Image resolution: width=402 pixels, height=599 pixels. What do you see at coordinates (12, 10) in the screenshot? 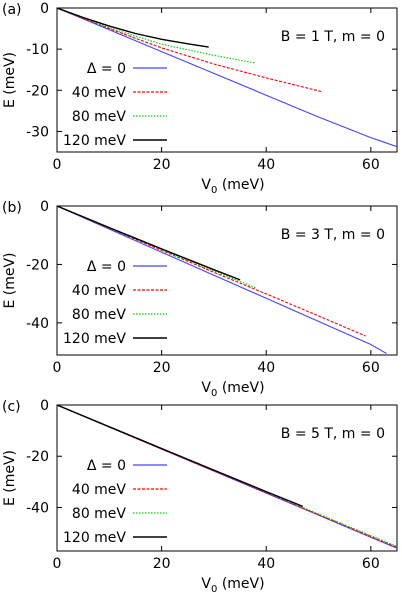
I see `panel-label: (a)` at bounding box center [12, 10].